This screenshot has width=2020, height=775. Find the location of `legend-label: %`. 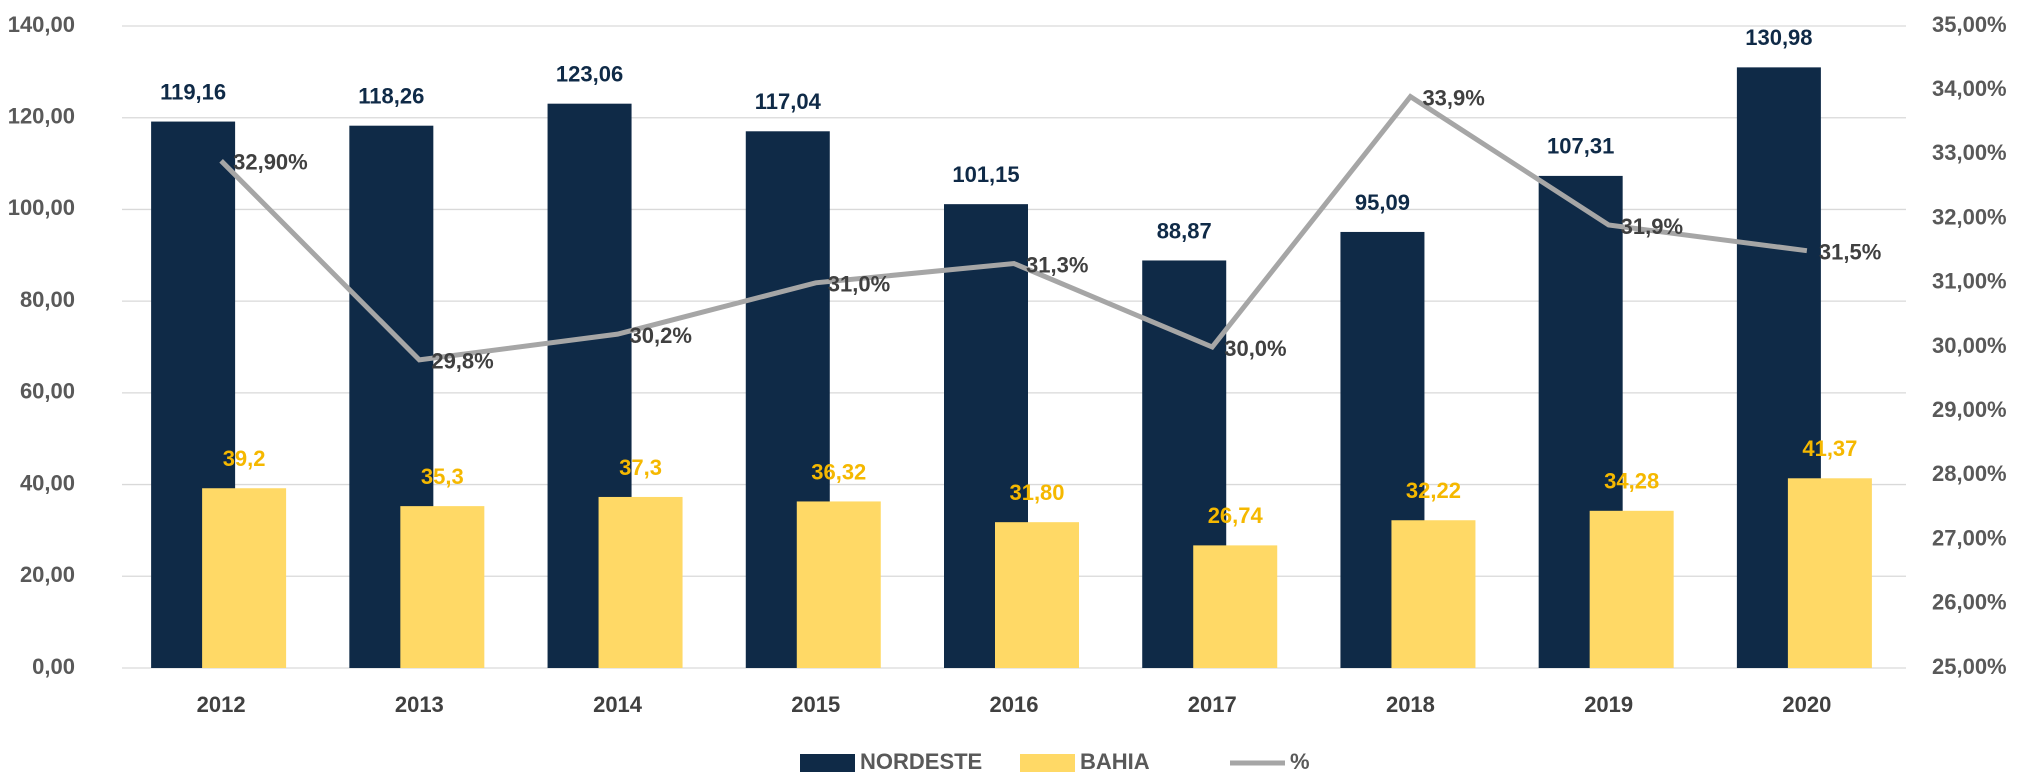

legend-label: % is located at coordinates (1300, 761).